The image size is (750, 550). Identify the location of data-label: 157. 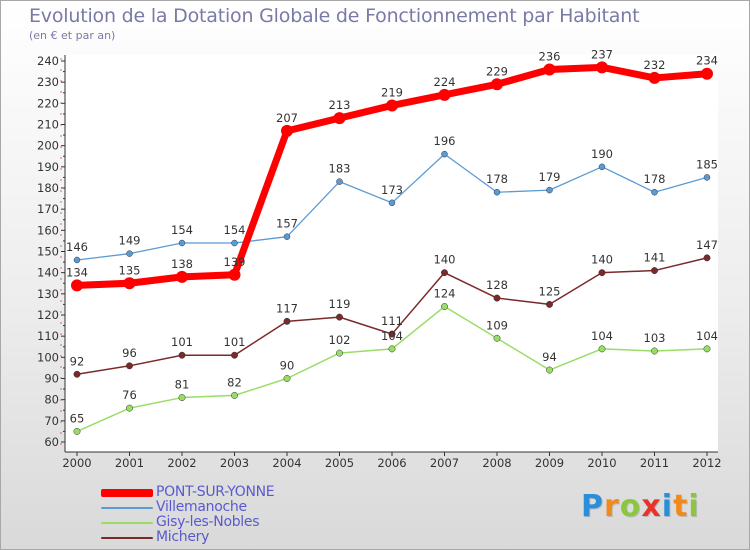
(287, 224).